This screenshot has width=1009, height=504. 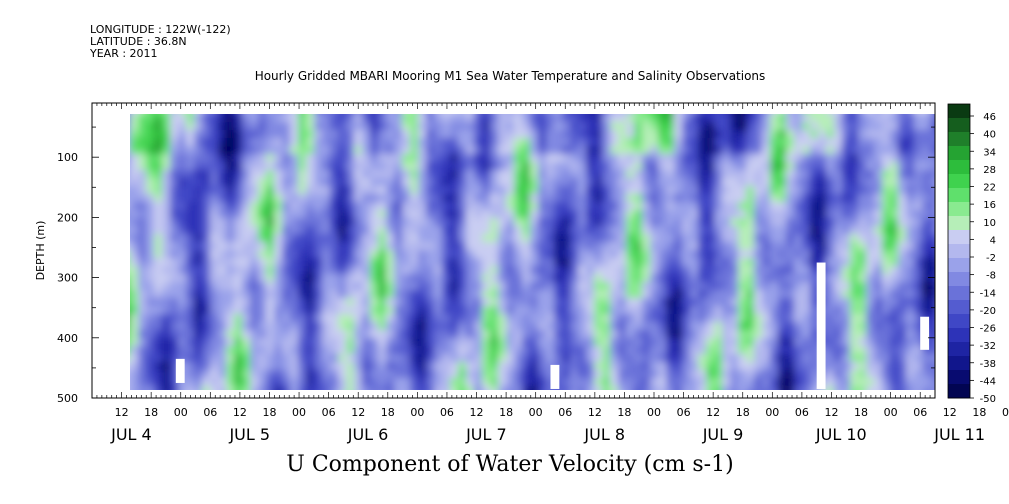 I want to click on colorbar-tick-label: 16, so click(x=989, y=205).